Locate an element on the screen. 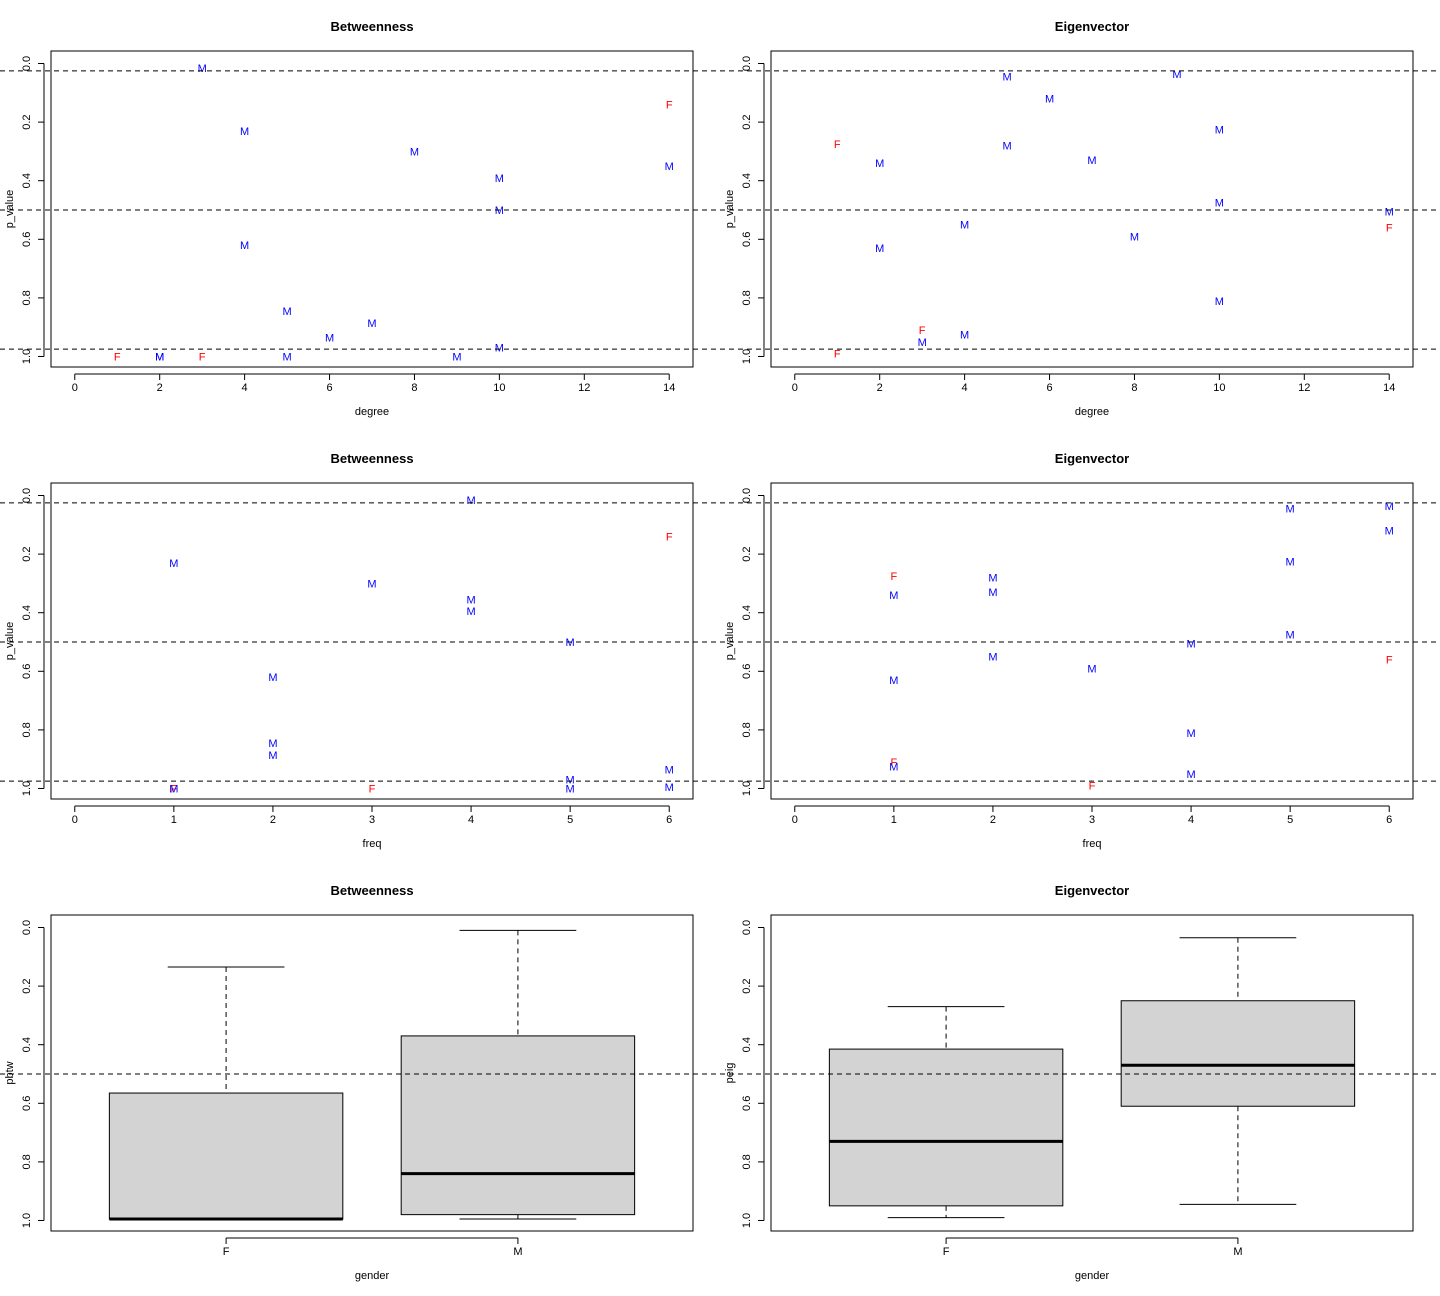 This screenshot has height=1296, width=1440. box-f is located at coordinates (226, 1093).